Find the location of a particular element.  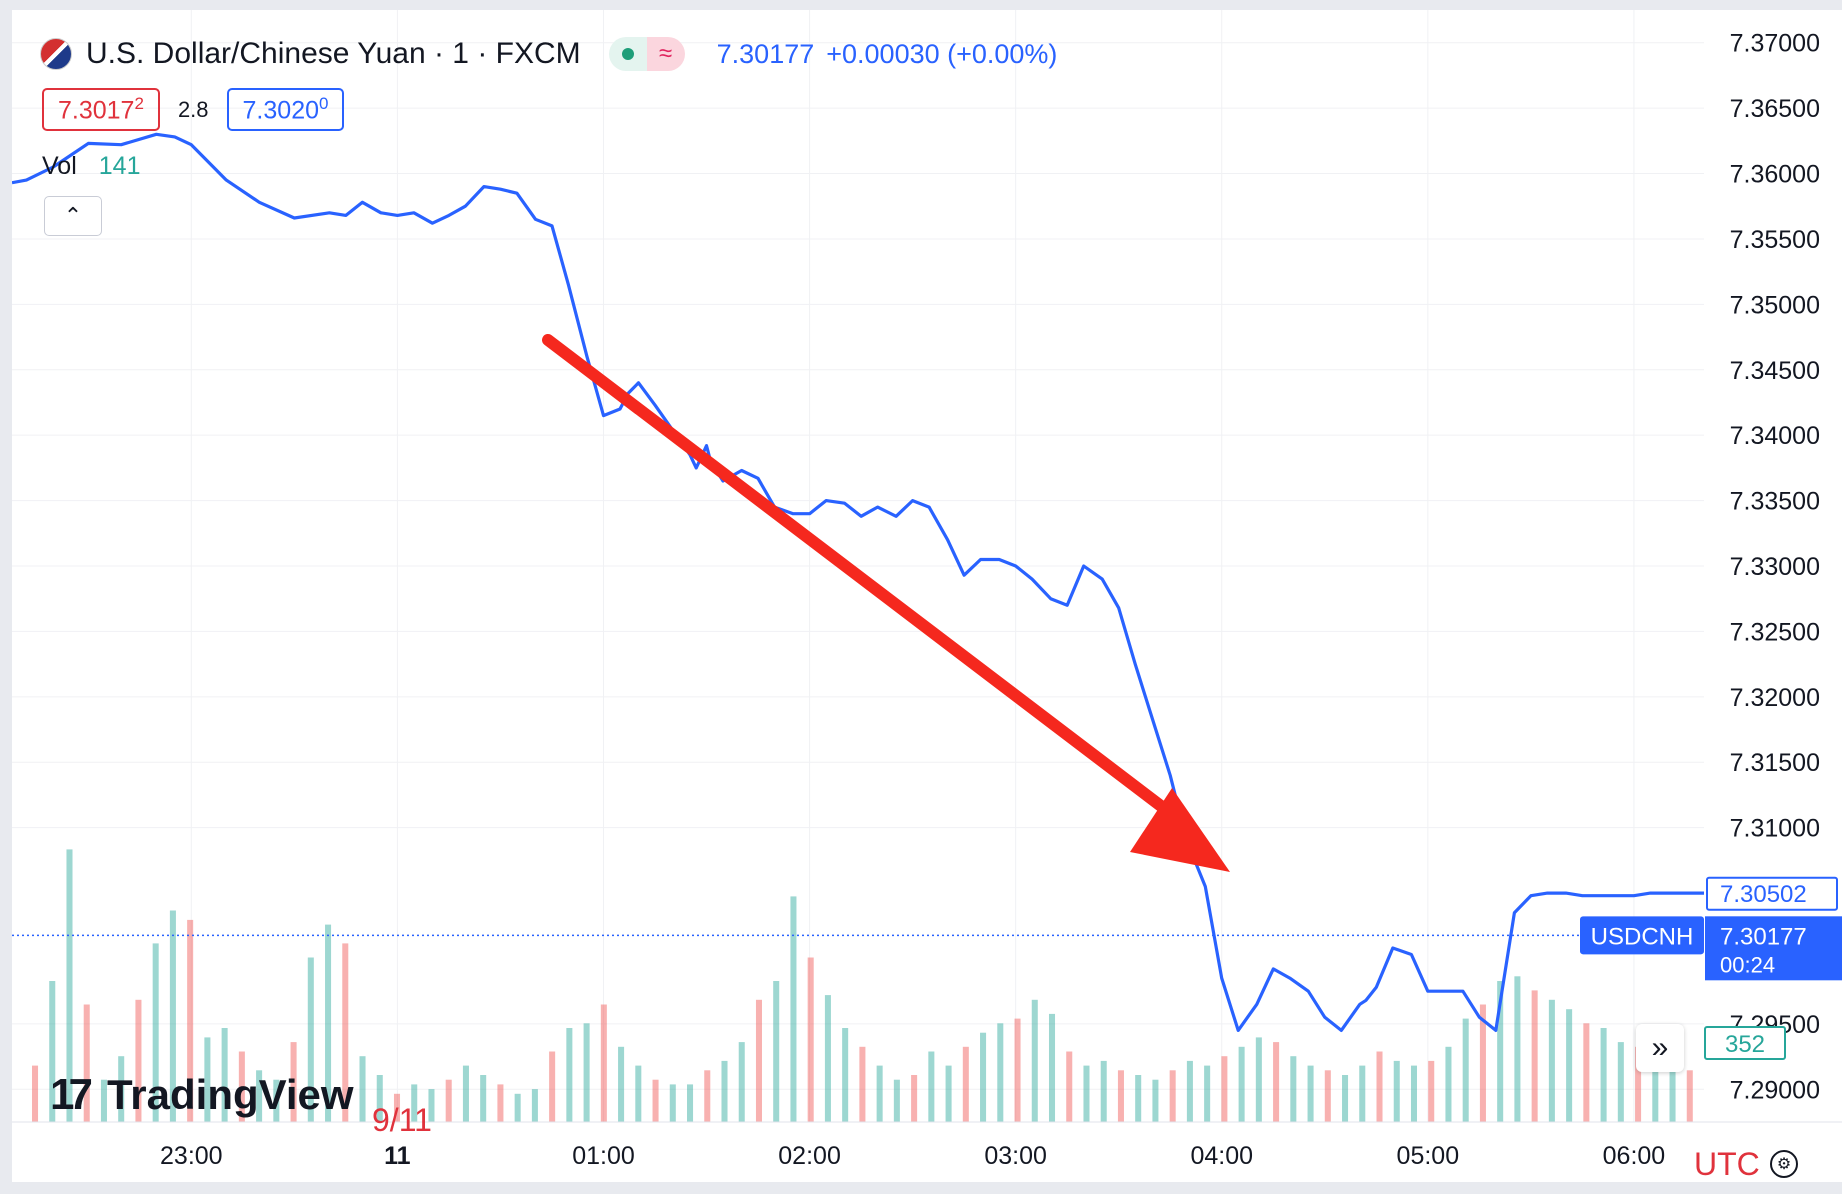

y-tick-label: 7.33000 is located at coordinates (1775, 567).